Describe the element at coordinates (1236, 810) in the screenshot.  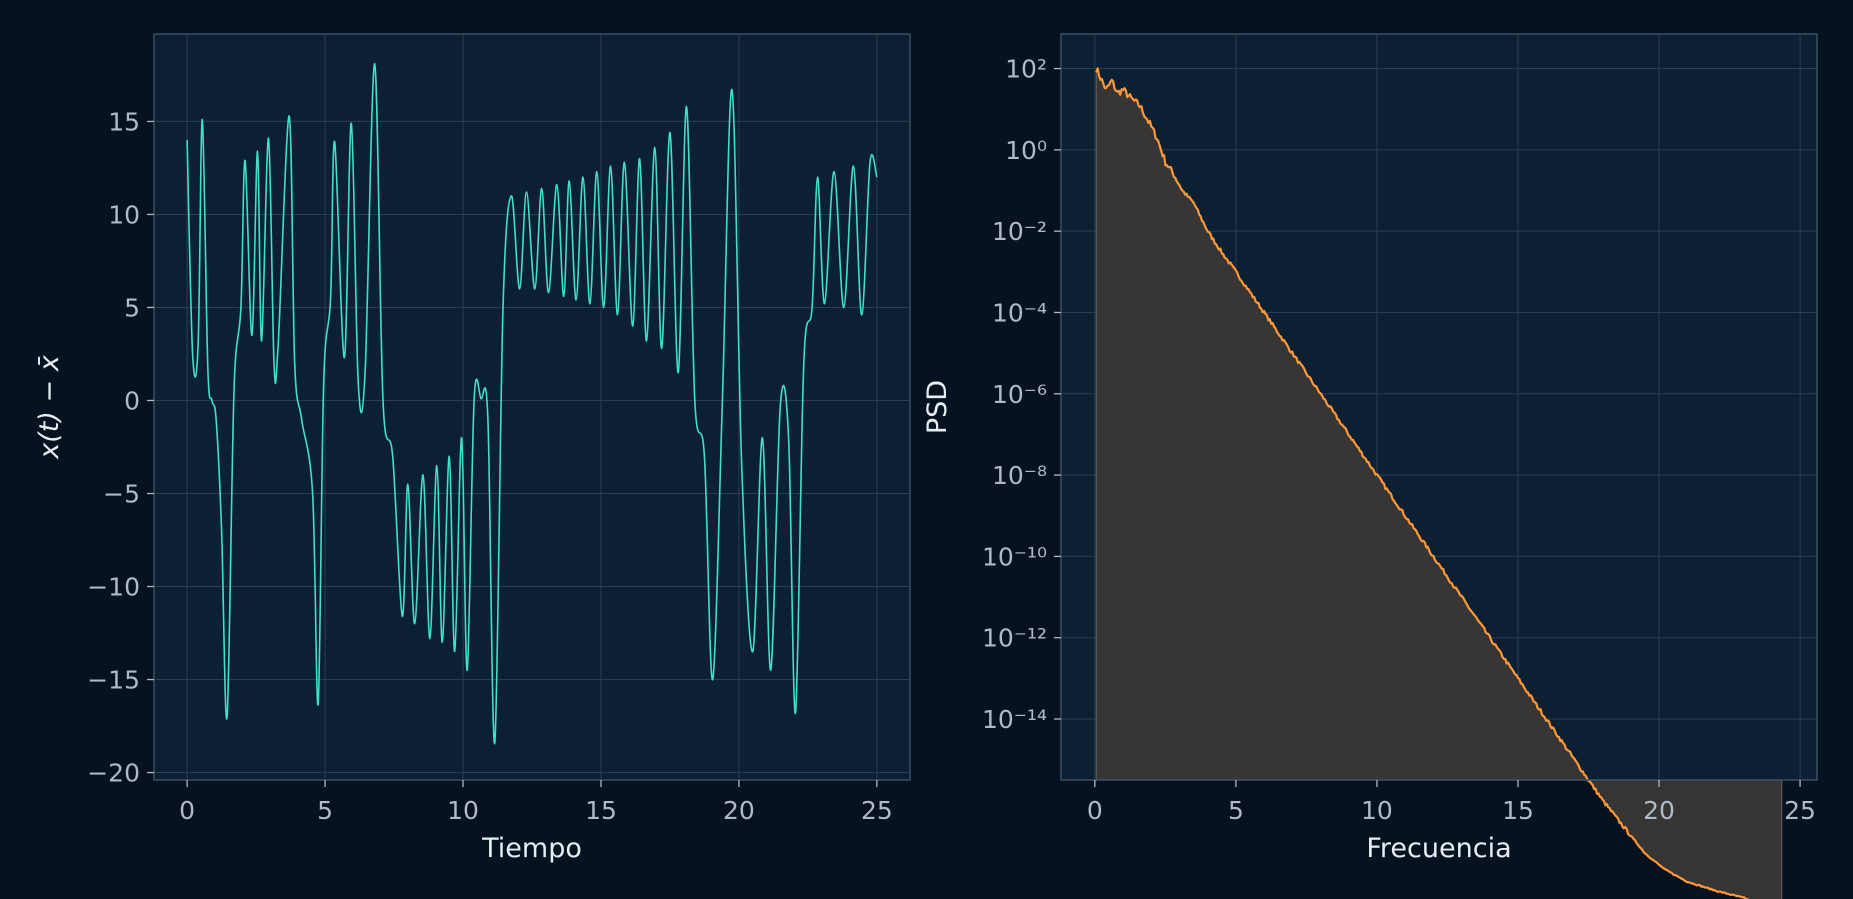
I see `psd-x-tick-label: 5` at that location.